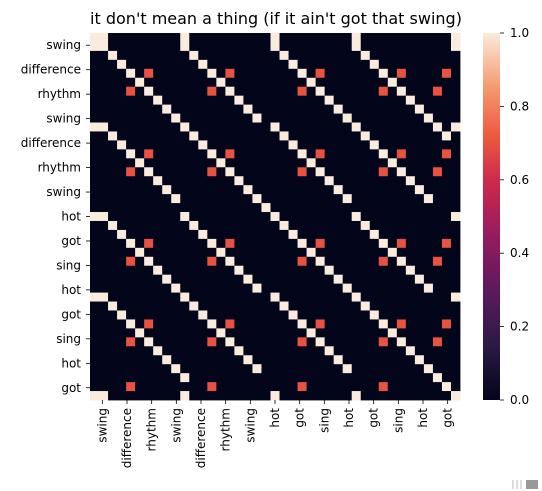 The height and width of the screenshot is (491, 542). Describe the element at coordinates (71, 217) in the screenshot. I see `row-label: hot` at that location.